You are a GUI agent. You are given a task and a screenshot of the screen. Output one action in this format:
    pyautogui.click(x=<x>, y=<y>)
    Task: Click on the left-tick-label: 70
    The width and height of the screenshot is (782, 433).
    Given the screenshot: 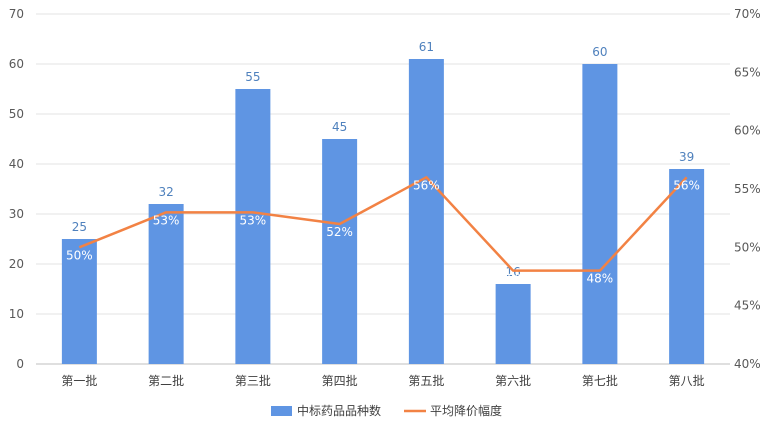 What is the action you would take?
    pyautogui.click(x=16, y=14)
    